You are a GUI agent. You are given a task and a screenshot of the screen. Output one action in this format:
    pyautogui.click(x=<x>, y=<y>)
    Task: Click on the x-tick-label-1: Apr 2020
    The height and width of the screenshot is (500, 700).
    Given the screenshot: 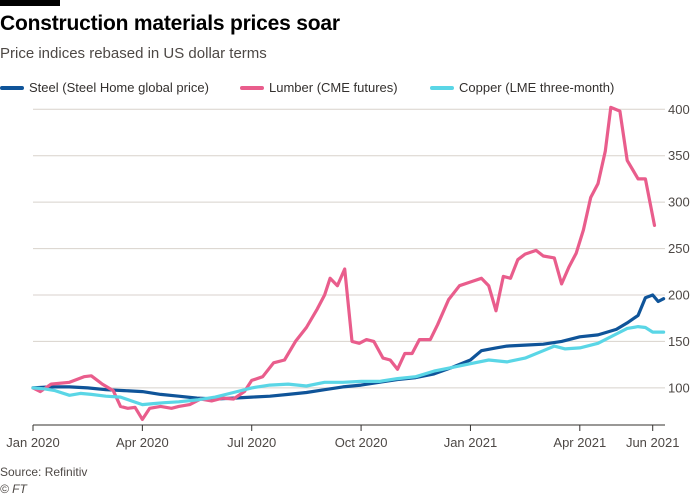 What is the action you would take?
    pyautogui.click(x=142, y=442)
    